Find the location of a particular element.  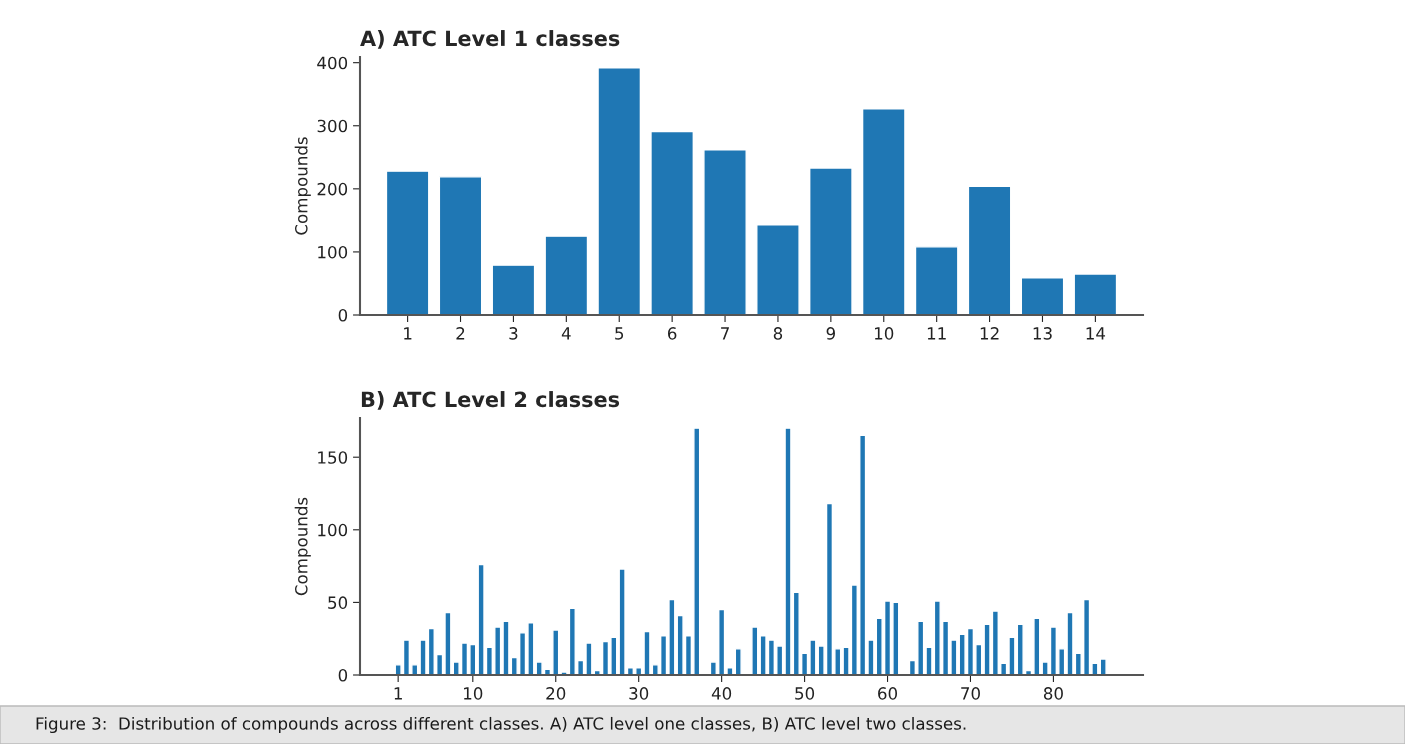

y-tick-label: 300 is located at coordinates (332, 126).